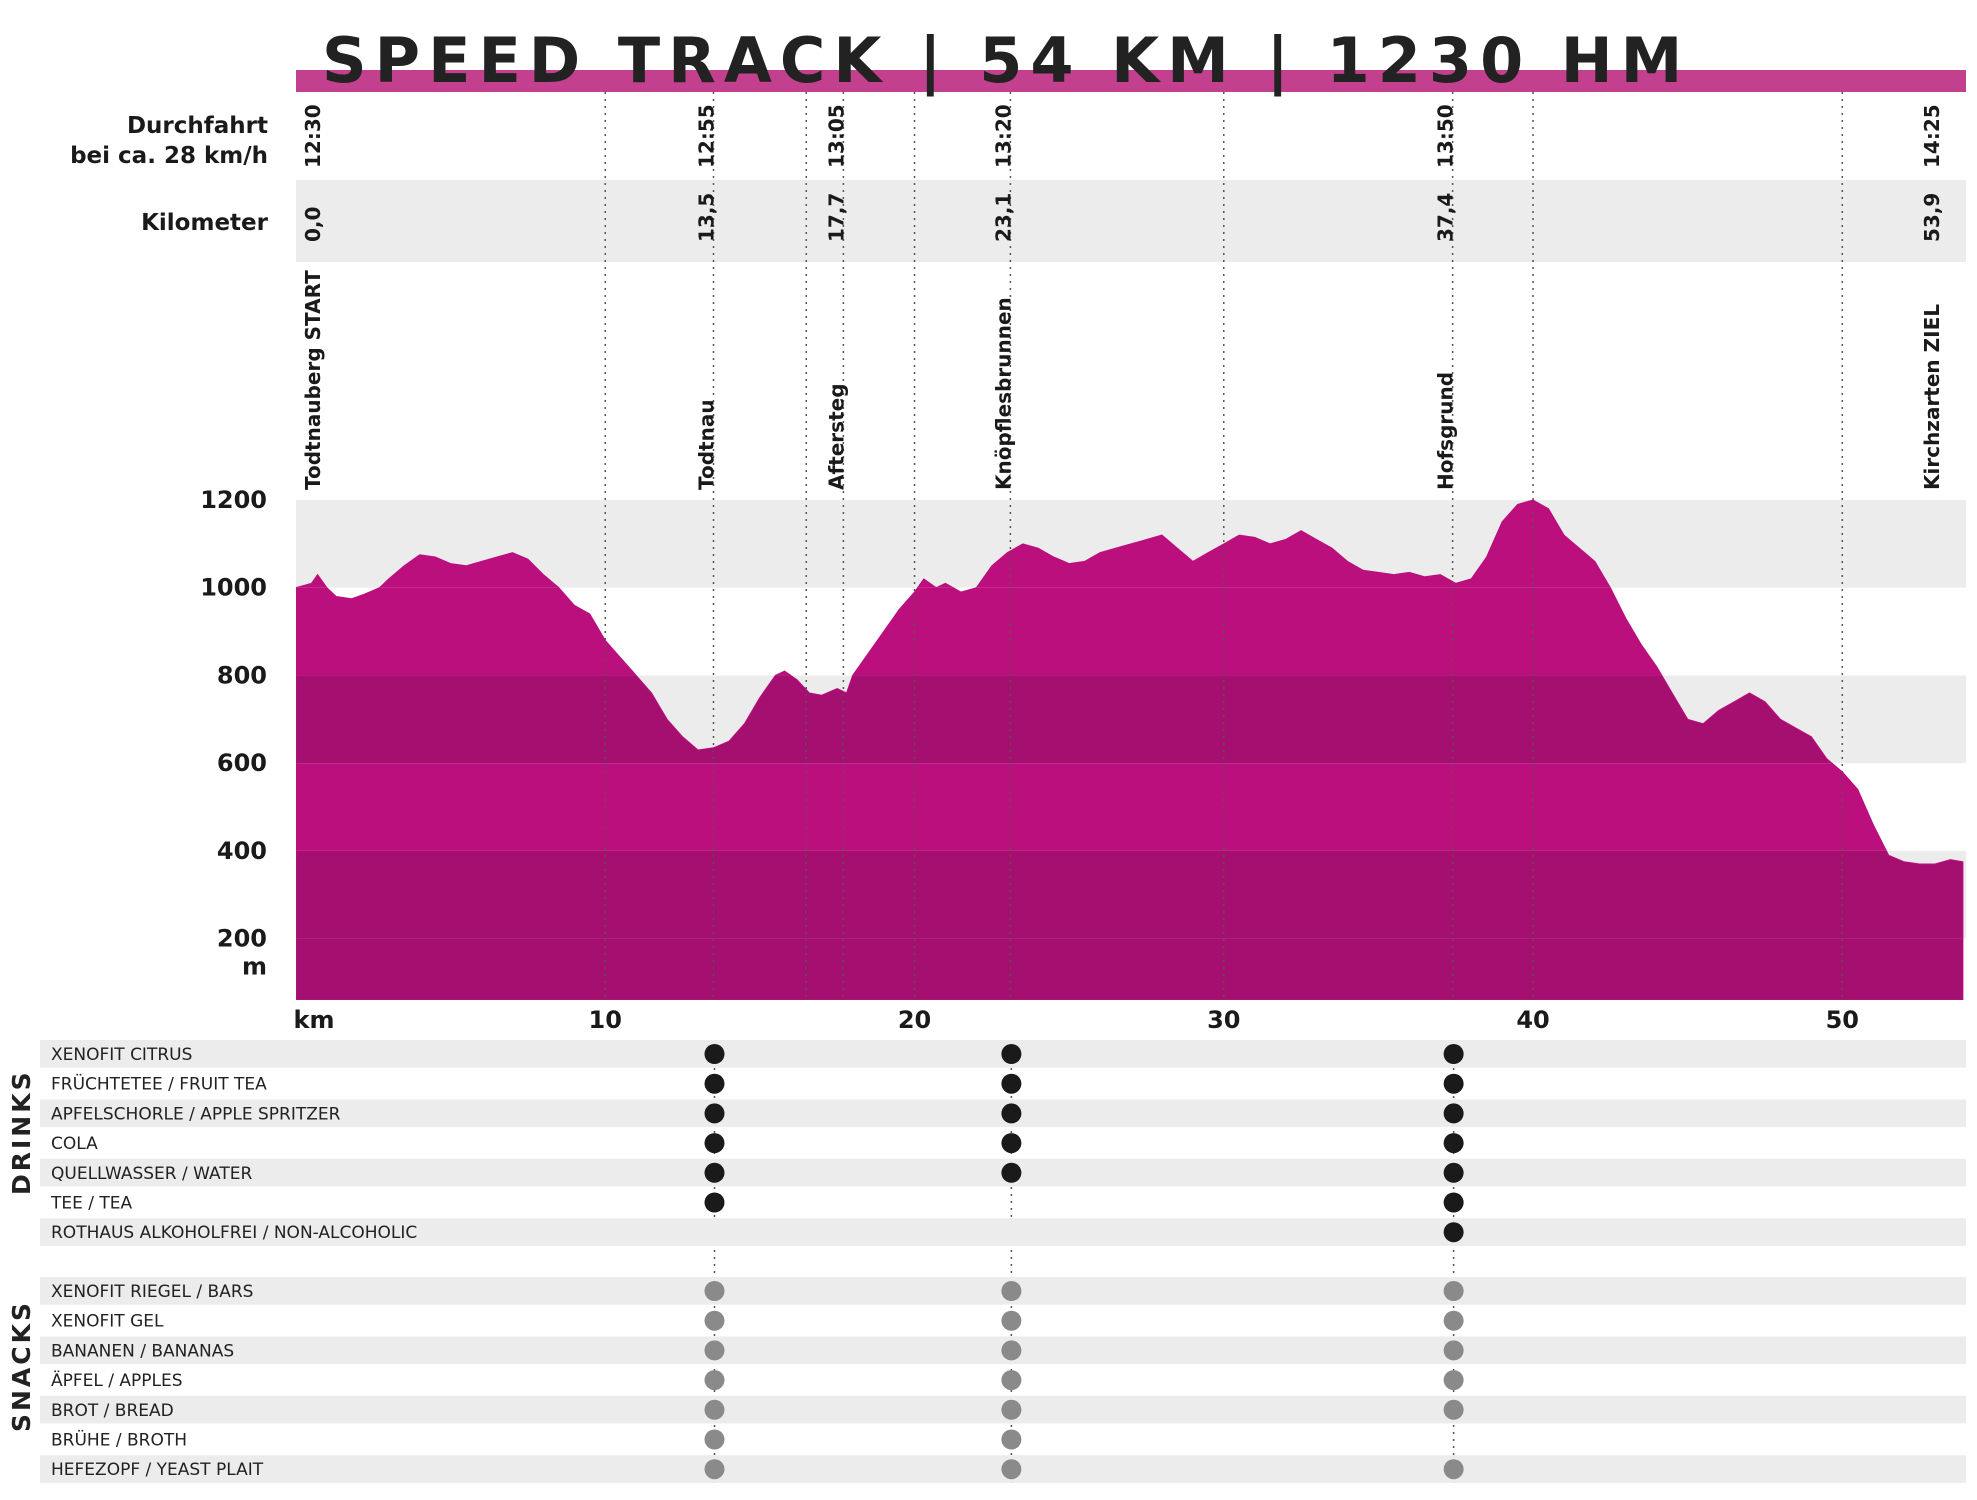 This screenshot has width=1977, height=1500. What do you see at coordinates (119, 1440) in the screenshot?
I see `snacks-item-label-5: BRÜHE / BROTH` at bounding box center [119, 1440].